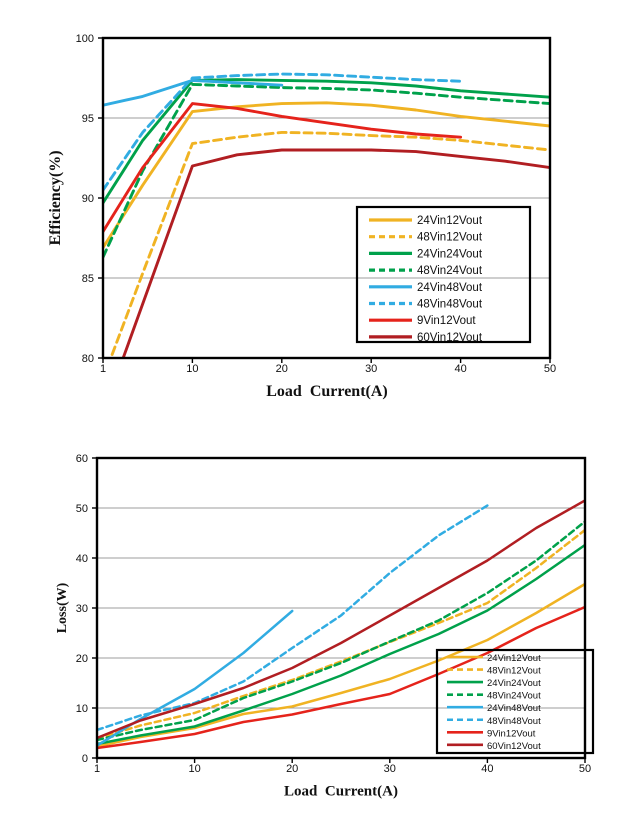 The height and width of the screenshot is (826, 643). I want to click on y-tick-label: 50, so click(82, 509).